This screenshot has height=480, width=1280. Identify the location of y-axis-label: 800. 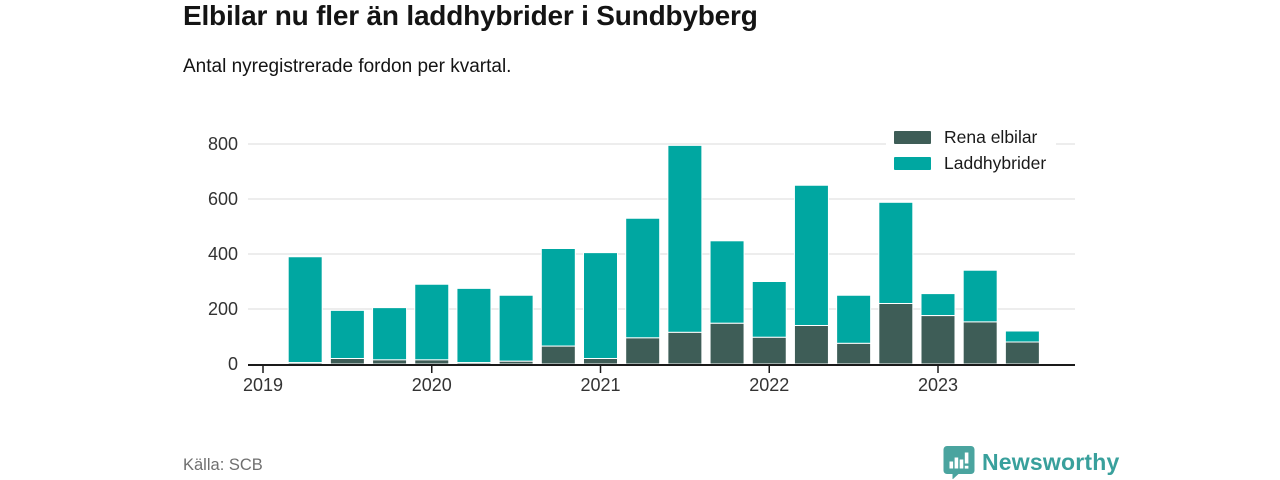
(223, 144).